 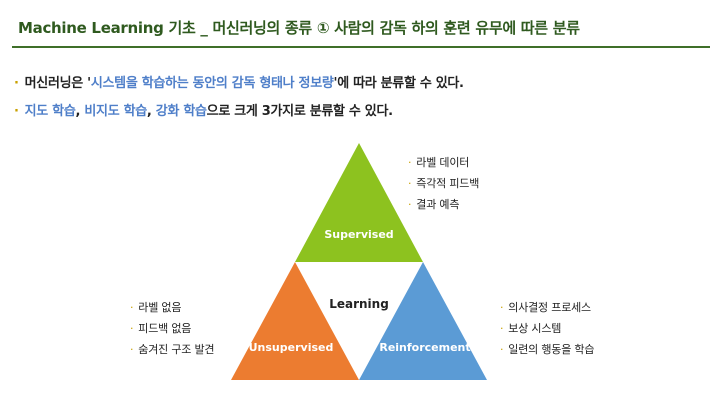 I want to click on list-item: · 라벨 데이터, so click(x=439, y=162).